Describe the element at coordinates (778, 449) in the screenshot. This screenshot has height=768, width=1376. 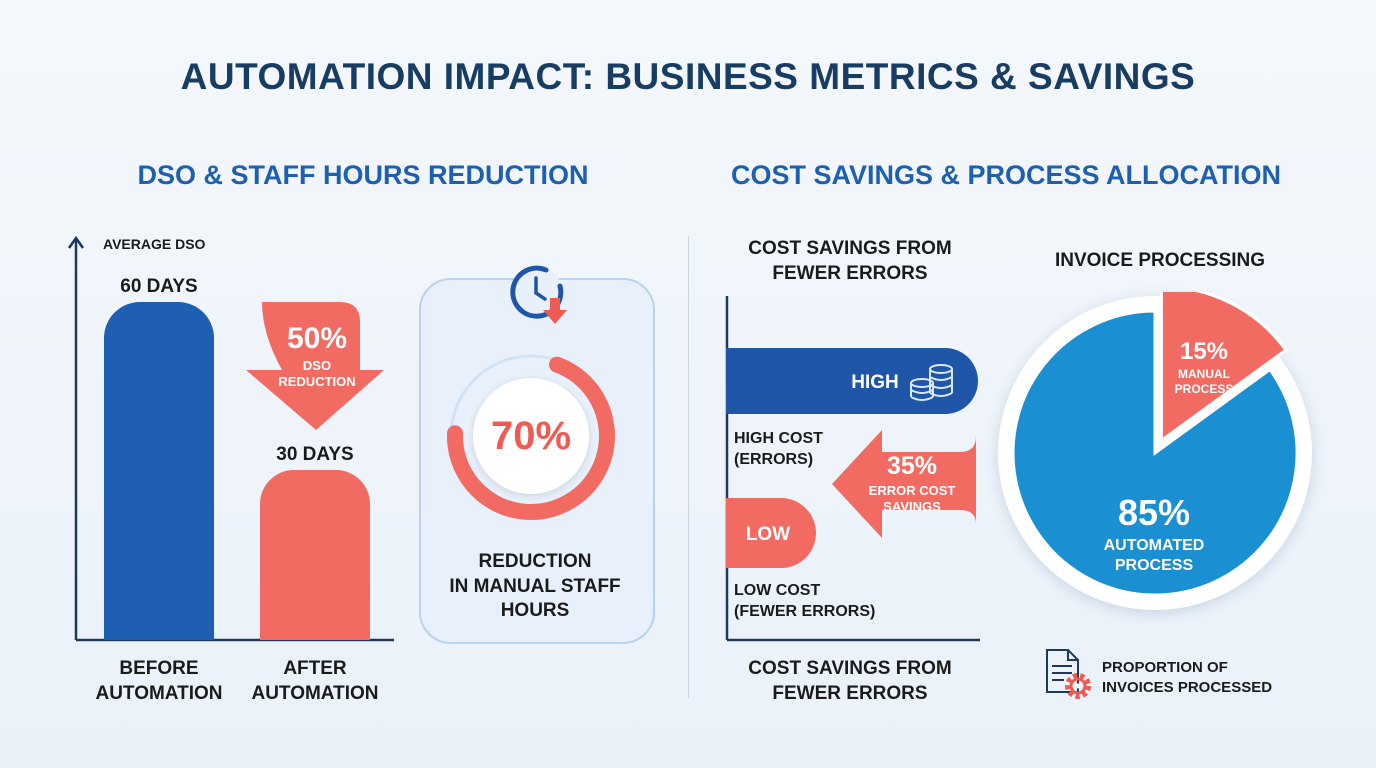
I see `high-cost-description: HIGH COST (ERRORS)` at that location.